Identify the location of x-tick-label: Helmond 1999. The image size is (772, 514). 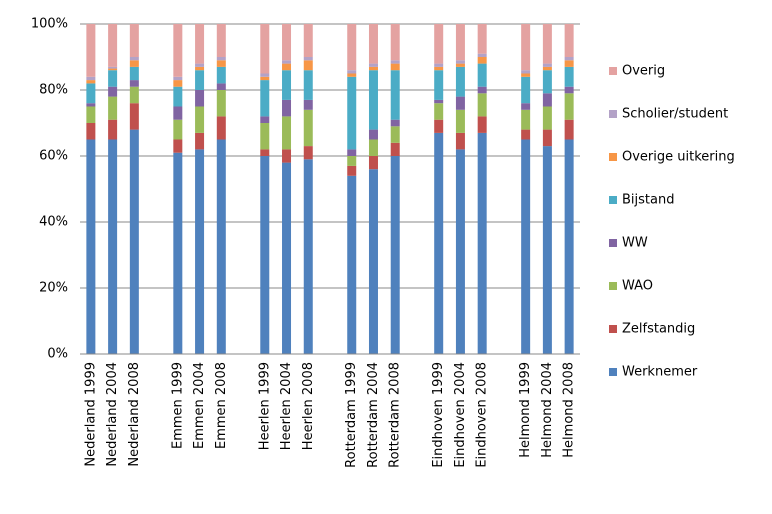
(525, 410).